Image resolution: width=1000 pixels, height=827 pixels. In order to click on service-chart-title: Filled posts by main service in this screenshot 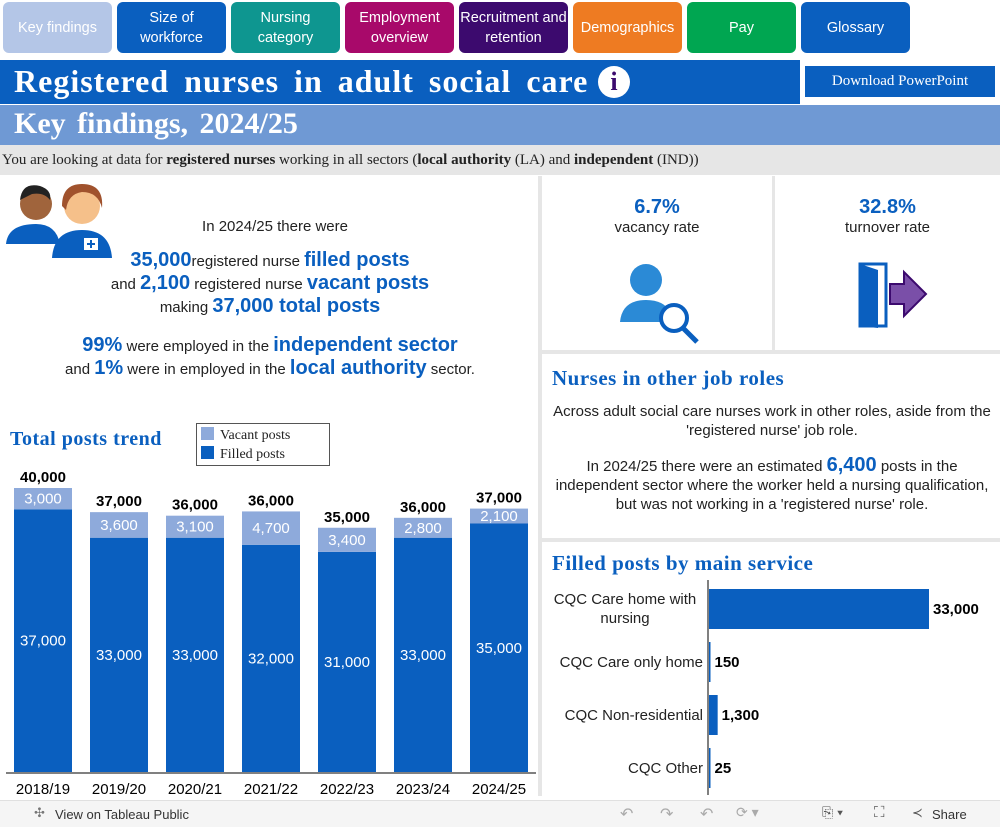, I will do `click(683, 563)`.